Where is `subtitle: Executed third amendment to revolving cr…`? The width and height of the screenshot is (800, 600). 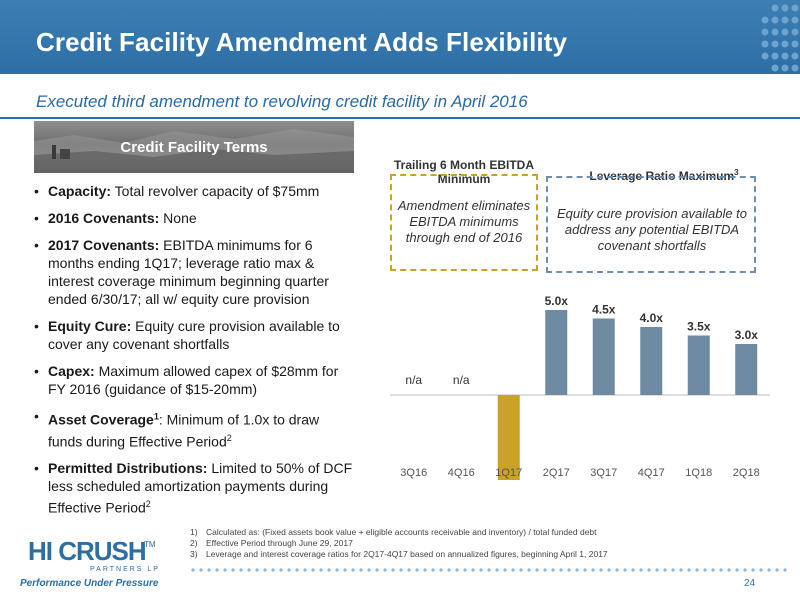 subtitle: Executed third amendment to revolving cr… is located at coordinates (282, 101).